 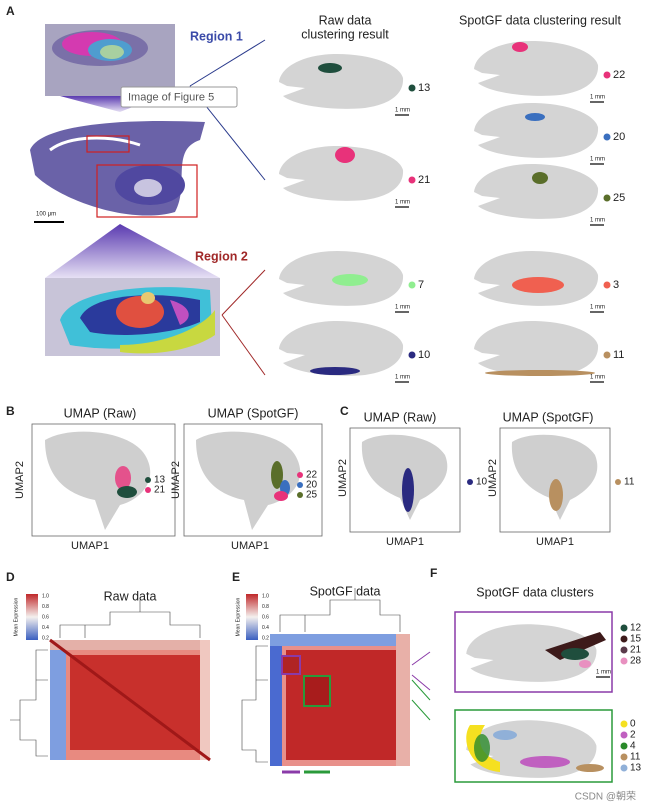 I want to click on column-heading: clustering result, so click(x=345, y=34).